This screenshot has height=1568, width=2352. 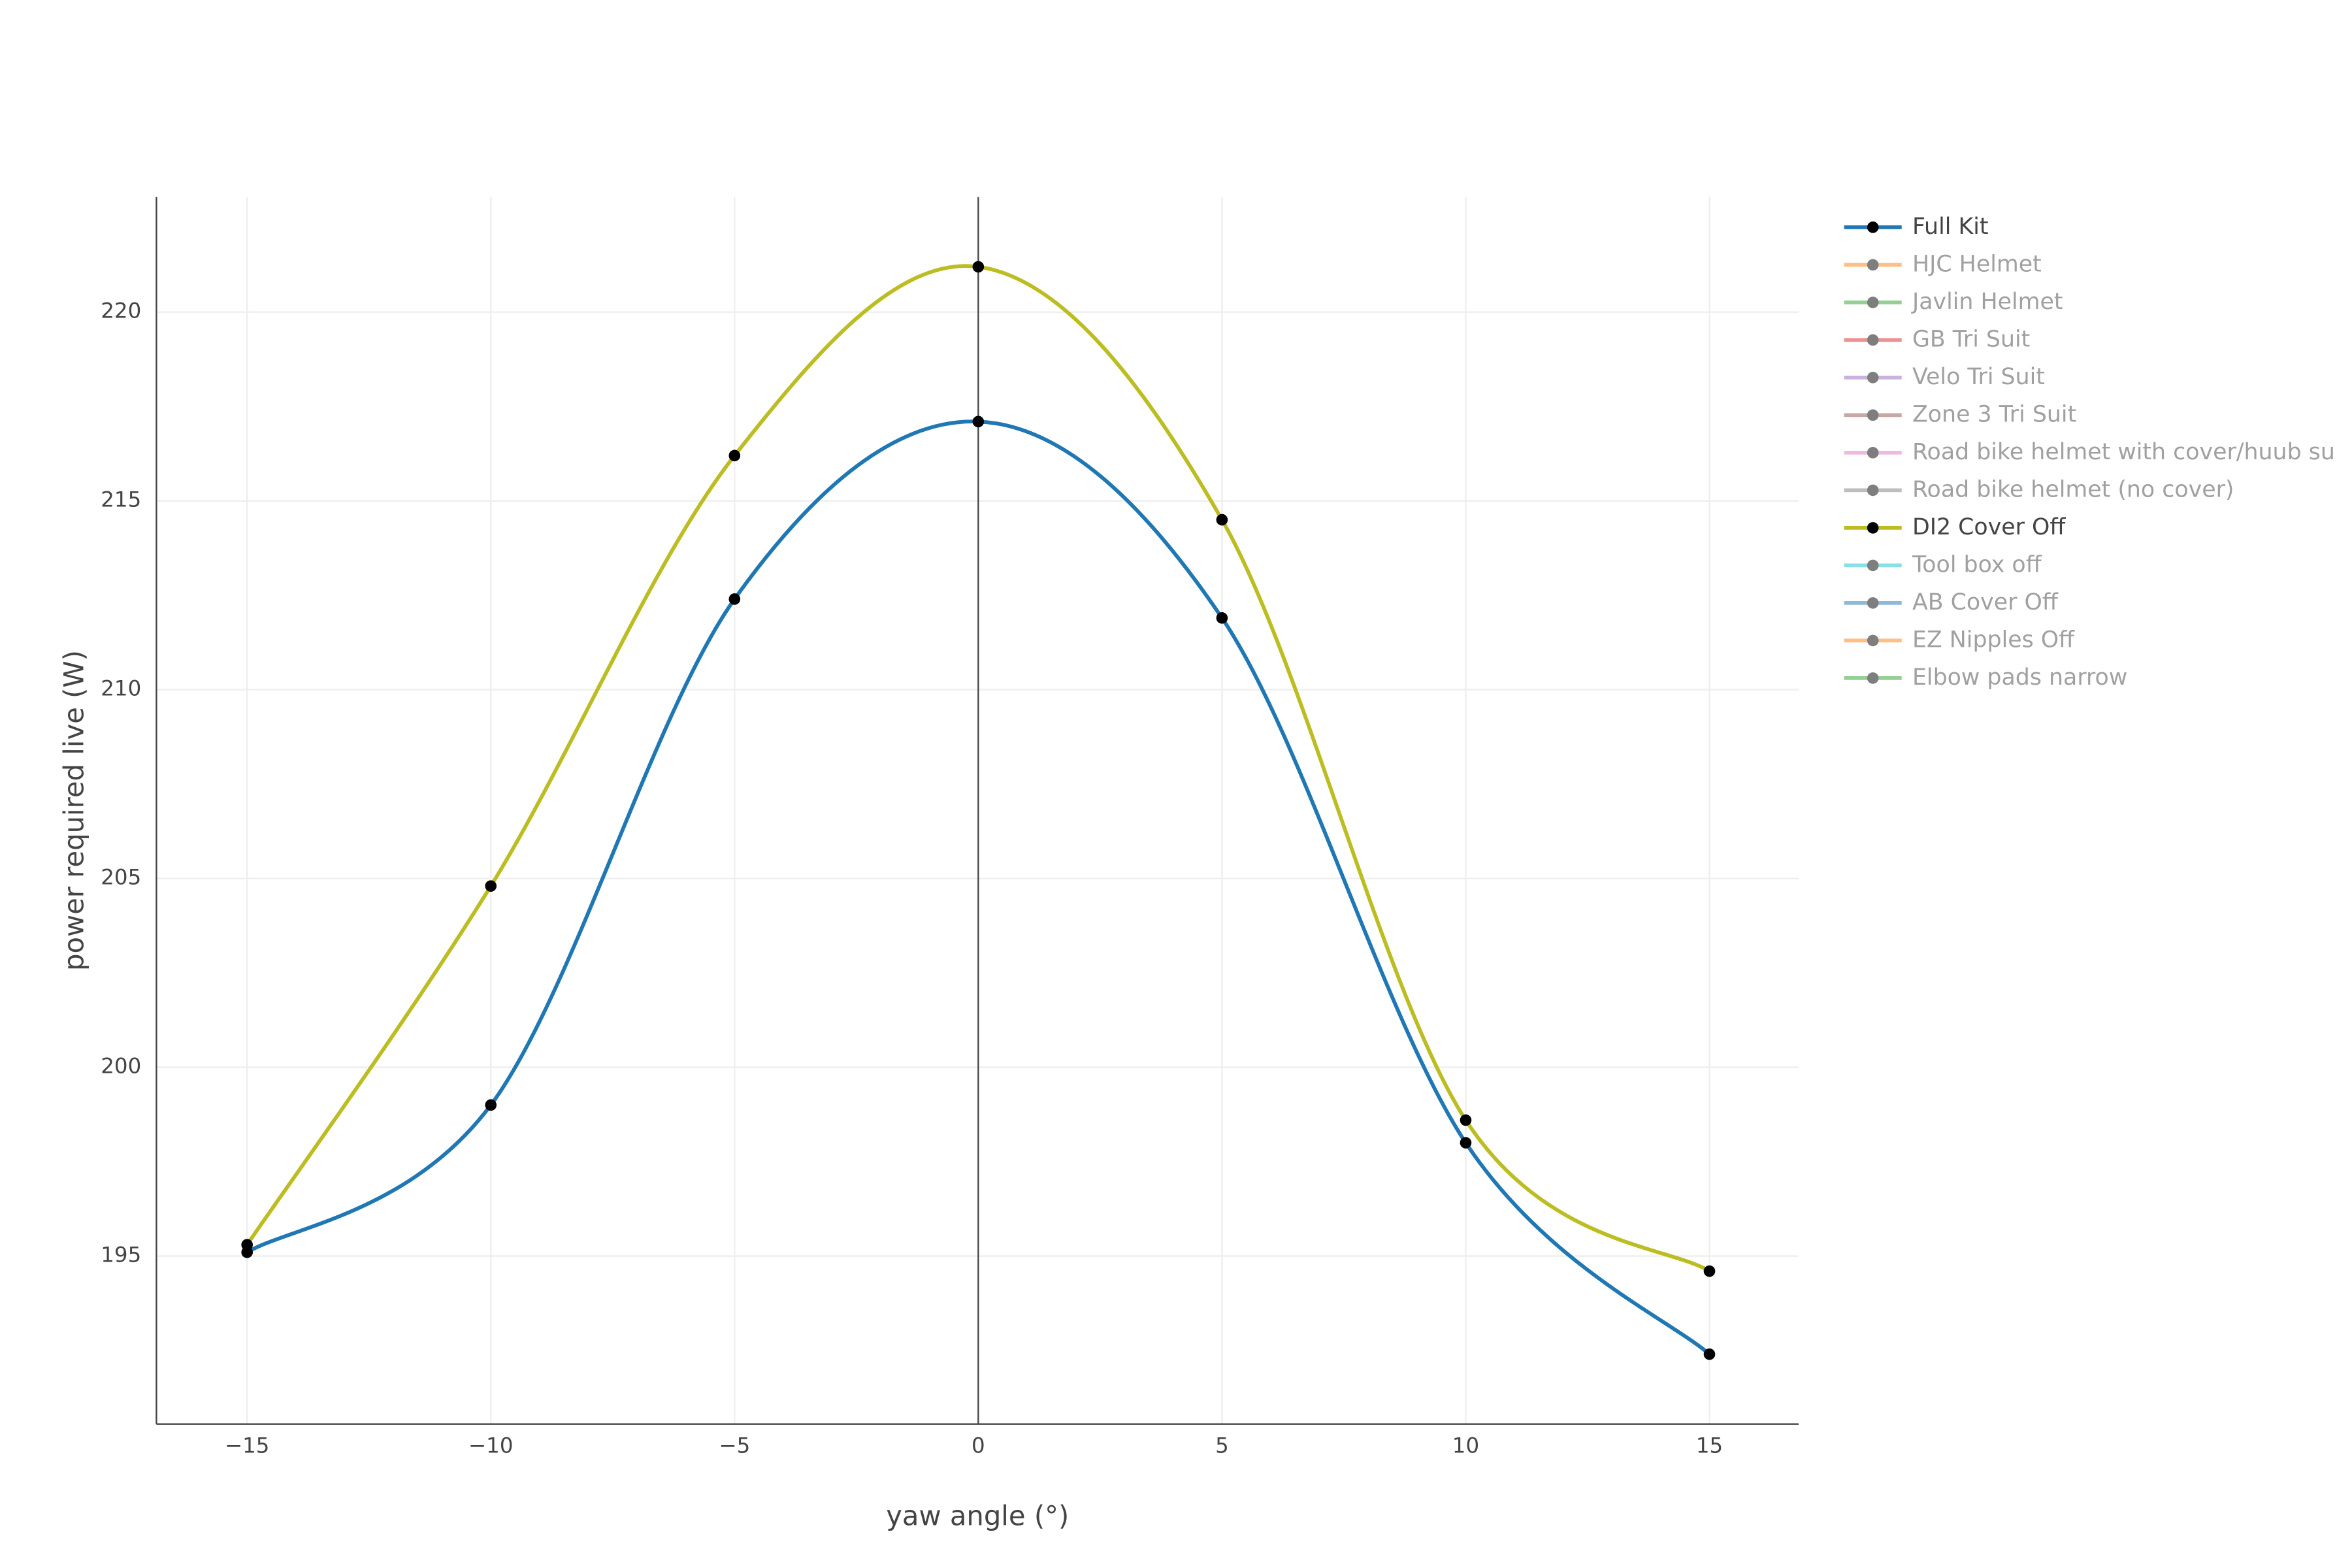 What do you see at coordinates (74, 810) in the screenshot?
I see `y-axis-title: power required live (W)` at bounding box center [74, 810].